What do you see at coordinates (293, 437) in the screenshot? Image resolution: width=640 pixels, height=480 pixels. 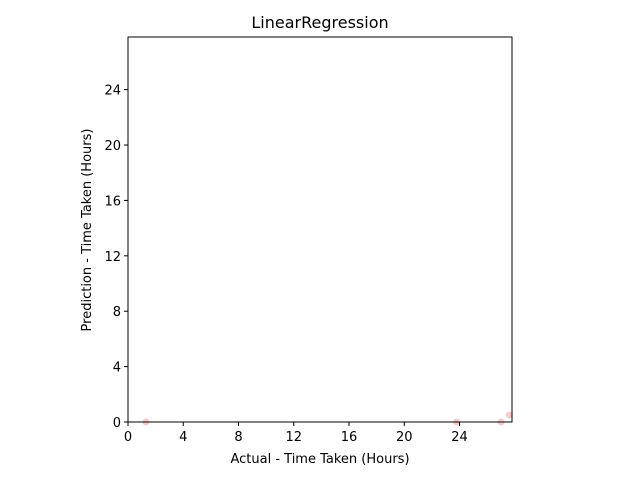 I see `x-tick-label: 12` at bounding box center [293, 437].